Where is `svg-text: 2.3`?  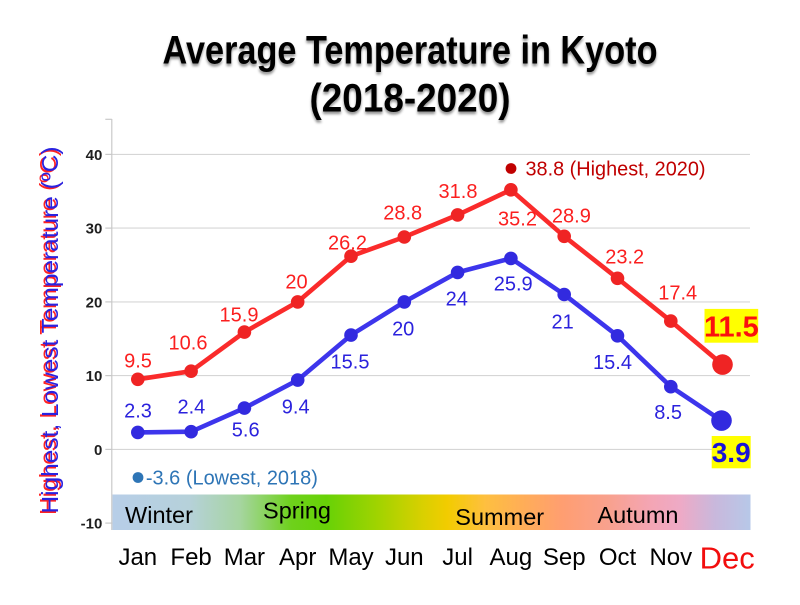
svg-text: 2.3 is located at coordinates (138, 411).